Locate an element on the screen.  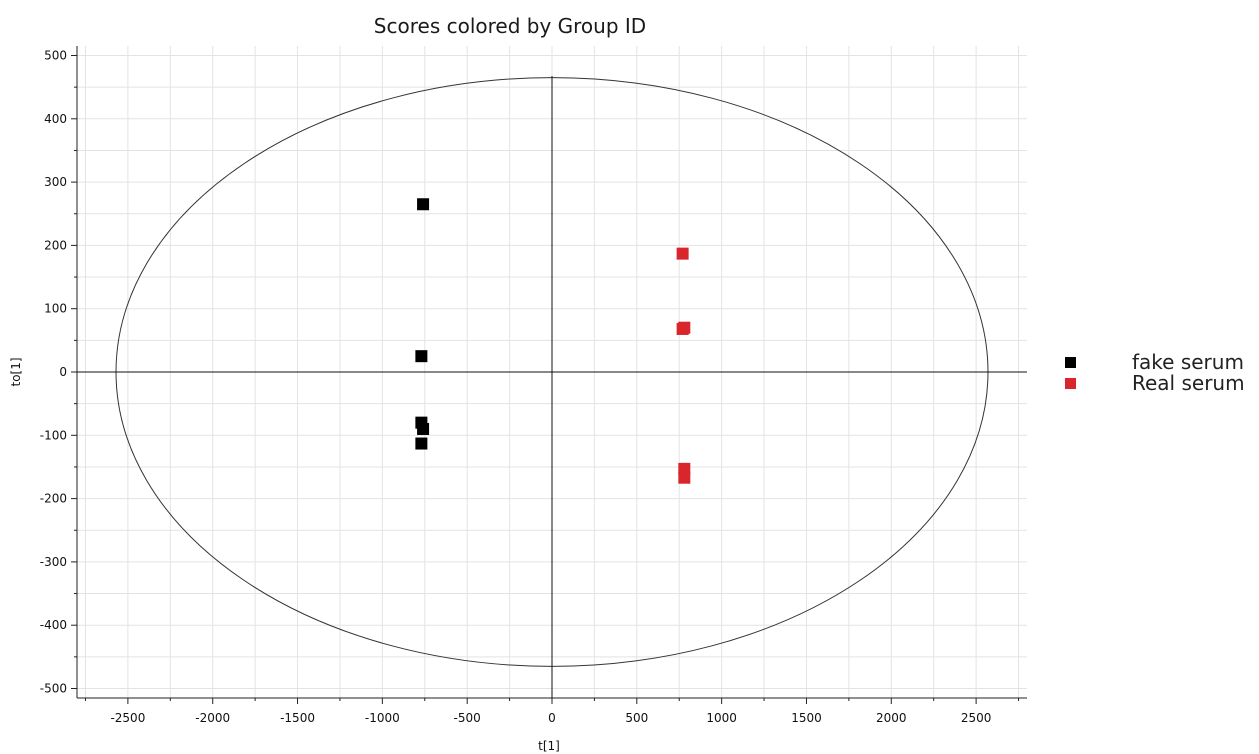
y-tick-label: 200 is located at coordinates (55, 245).